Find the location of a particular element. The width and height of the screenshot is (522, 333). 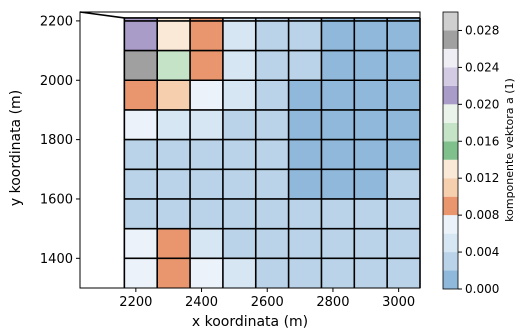

colorbar-tick-label: 0.000 is located at coordinates (482, 289).